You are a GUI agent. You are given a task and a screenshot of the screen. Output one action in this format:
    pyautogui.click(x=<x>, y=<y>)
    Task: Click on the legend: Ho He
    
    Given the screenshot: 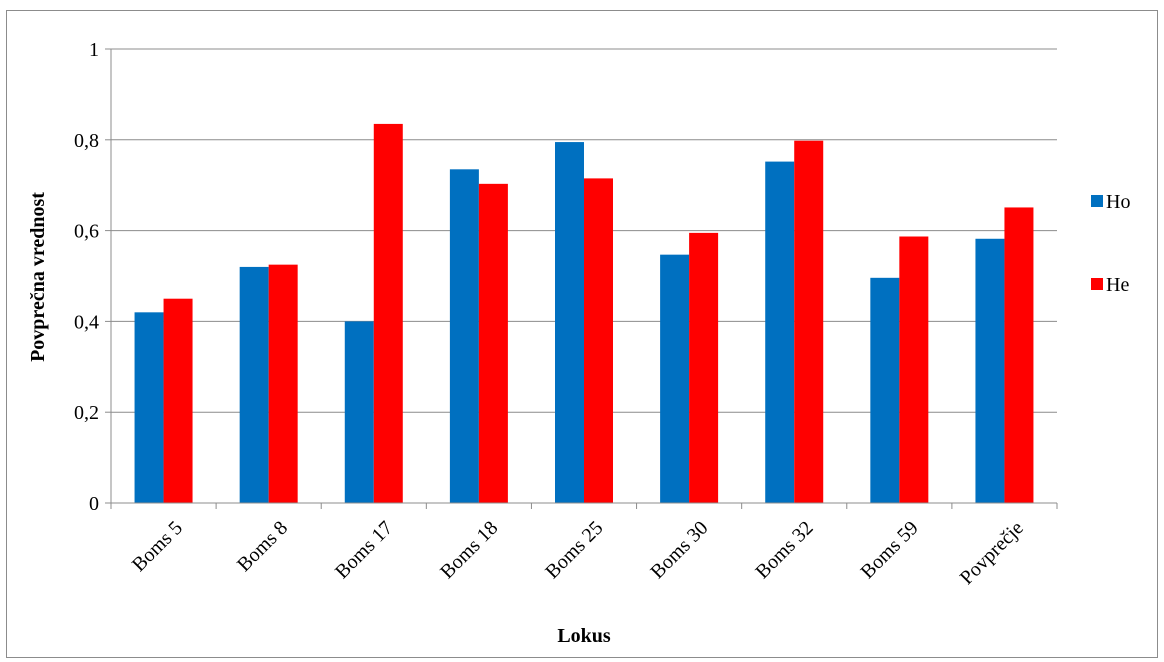 What is the action you would take?
    pyautogui.click(x=1110, y=243)
    